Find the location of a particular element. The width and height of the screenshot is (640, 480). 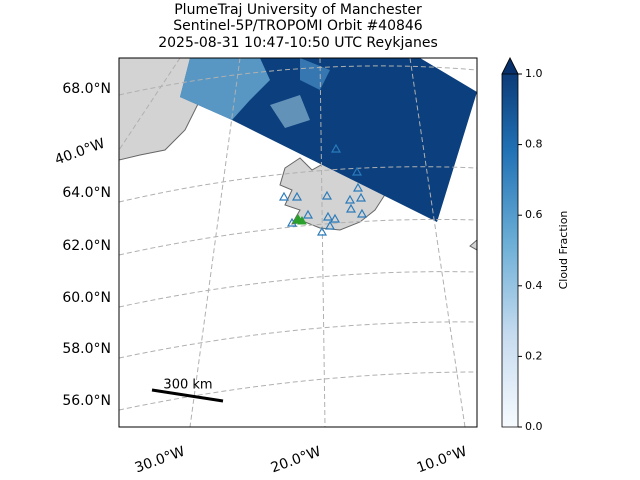

lat-label: 58.0°N is located at coordinates (86, 349).